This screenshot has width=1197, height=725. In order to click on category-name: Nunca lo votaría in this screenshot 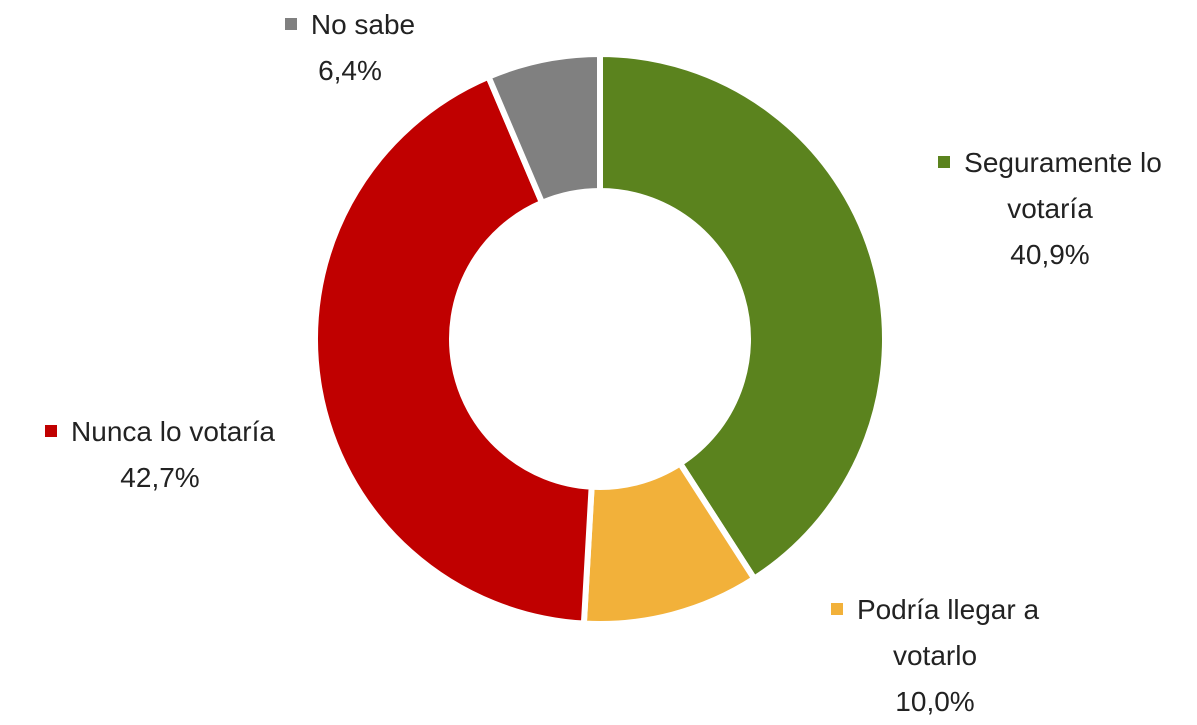, I will do `click(173, 431)`.